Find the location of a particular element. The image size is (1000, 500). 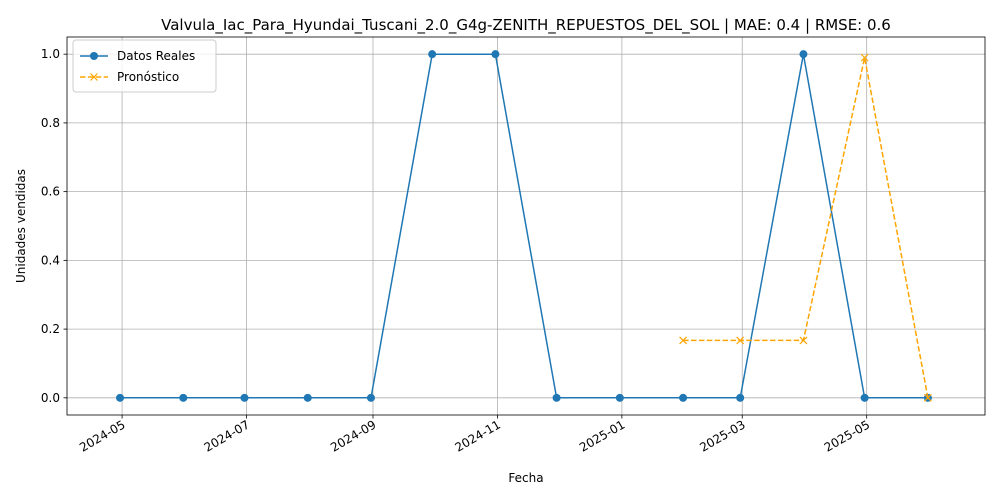

legend-marker-datos-reales is located at coordinates (94, 56).